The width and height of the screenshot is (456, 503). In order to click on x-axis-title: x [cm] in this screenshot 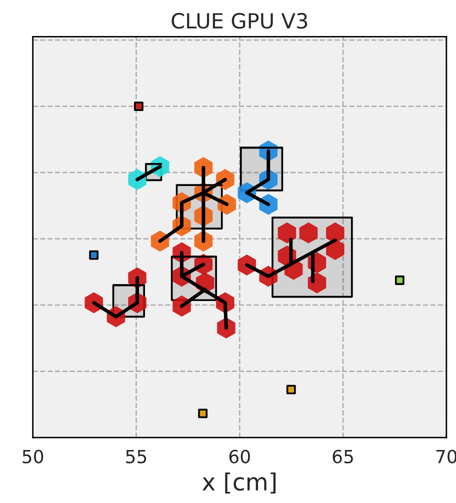, I will do `click(239, 483)`.